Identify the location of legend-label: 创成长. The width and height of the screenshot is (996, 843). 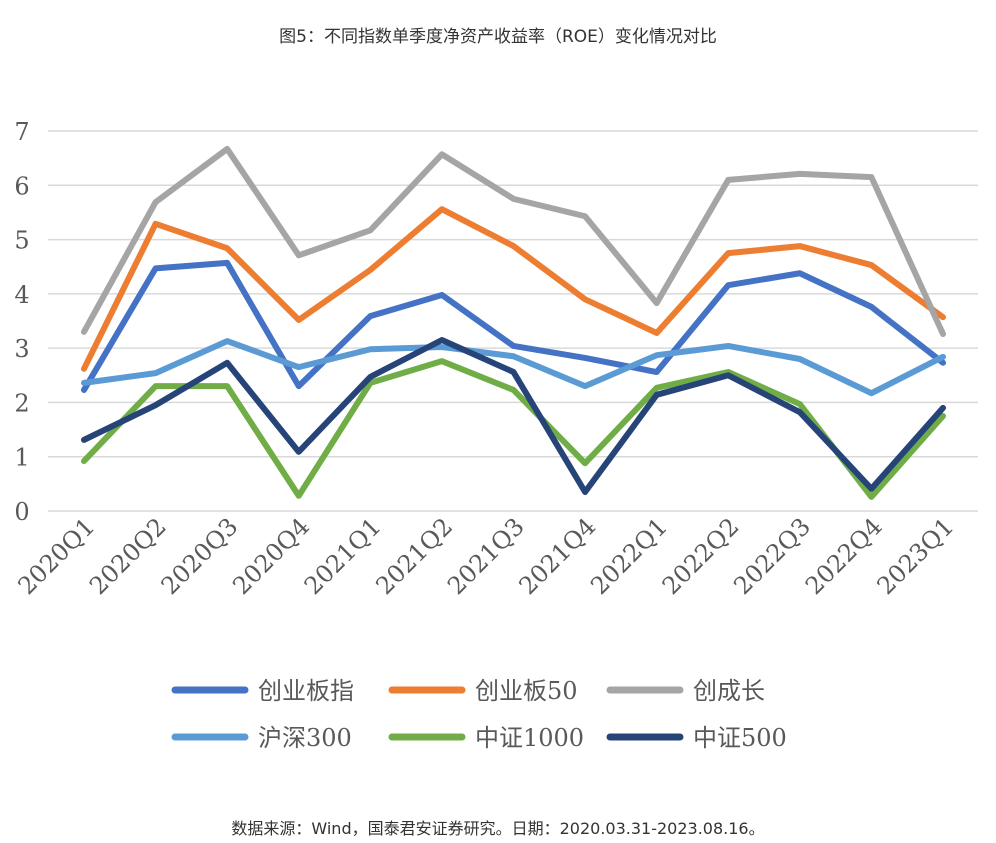
(729, 691).